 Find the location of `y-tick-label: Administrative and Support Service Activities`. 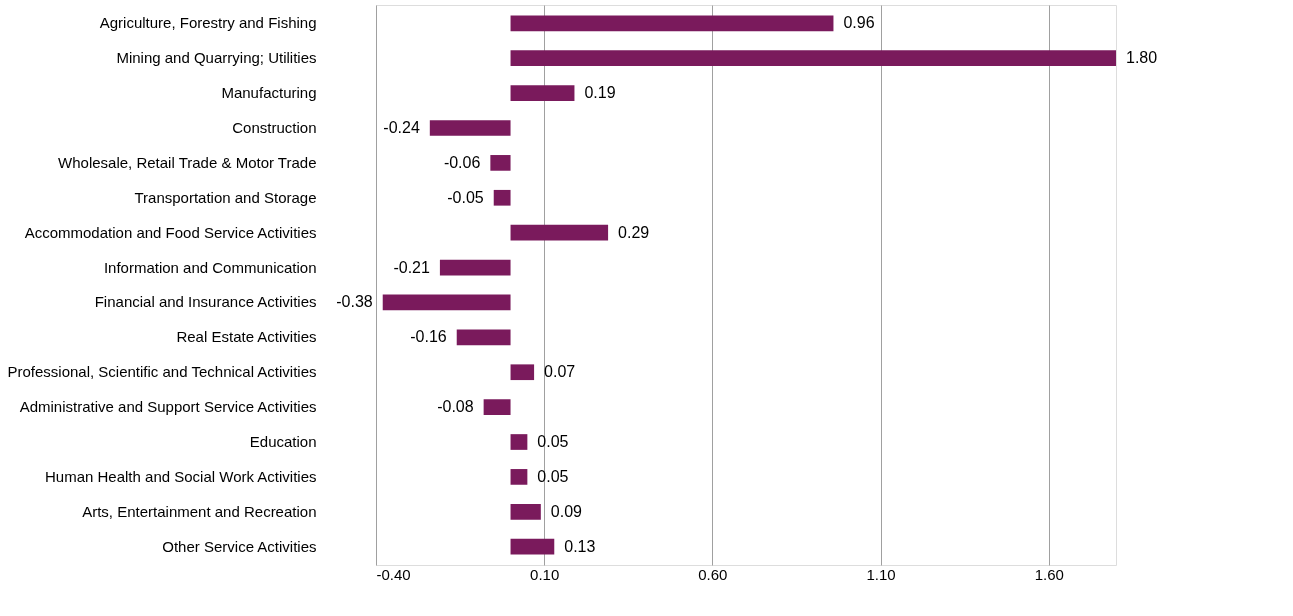

y-tick-label: Administrative and Support Service Activities is located at coordinates (168, 407).